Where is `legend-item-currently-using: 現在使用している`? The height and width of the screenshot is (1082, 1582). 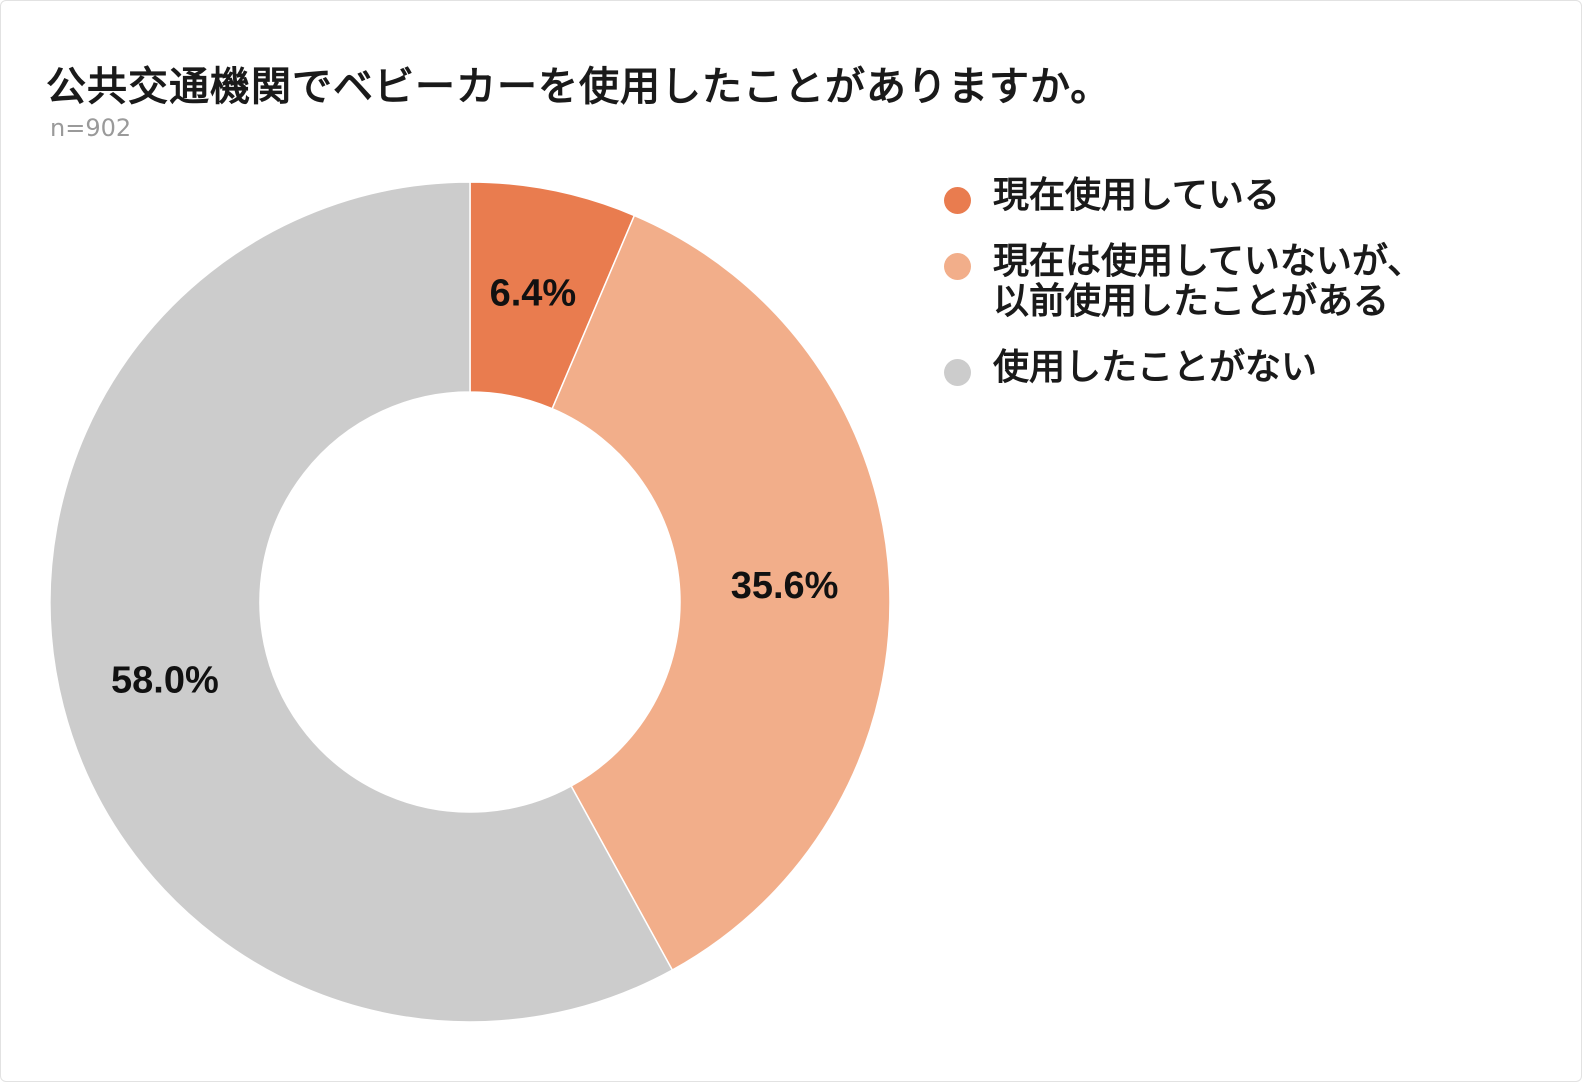
legend-item-currently-using: 現在使用している is located at coordinates (1183, 196).